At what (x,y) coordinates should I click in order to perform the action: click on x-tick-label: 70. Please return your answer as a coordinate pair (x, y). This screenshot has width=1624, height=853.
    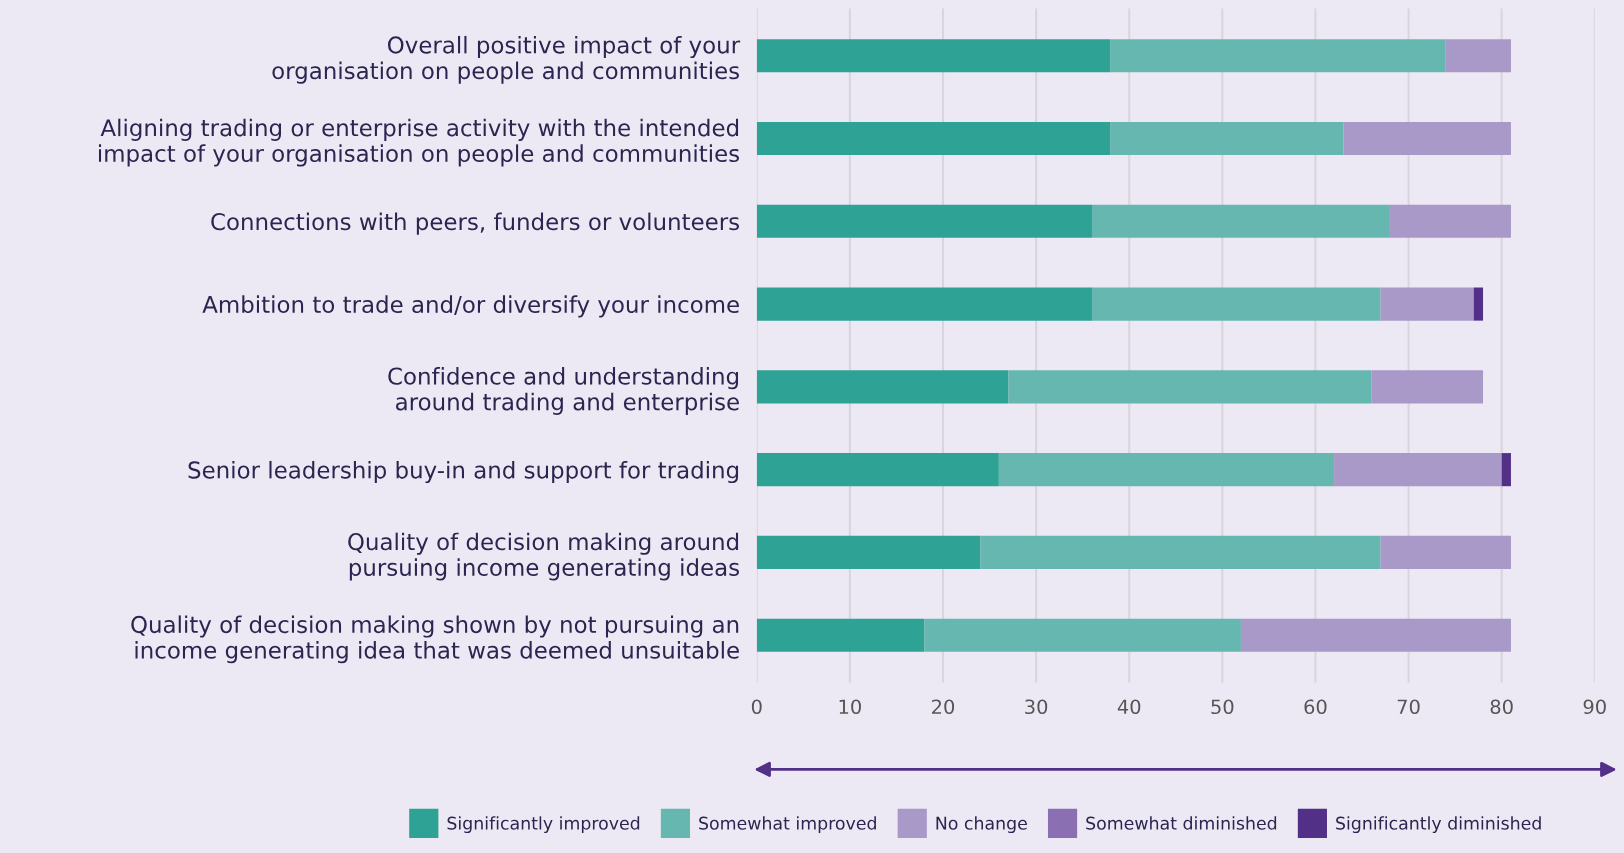
    Looking at the image, I should click on (1408, 707).